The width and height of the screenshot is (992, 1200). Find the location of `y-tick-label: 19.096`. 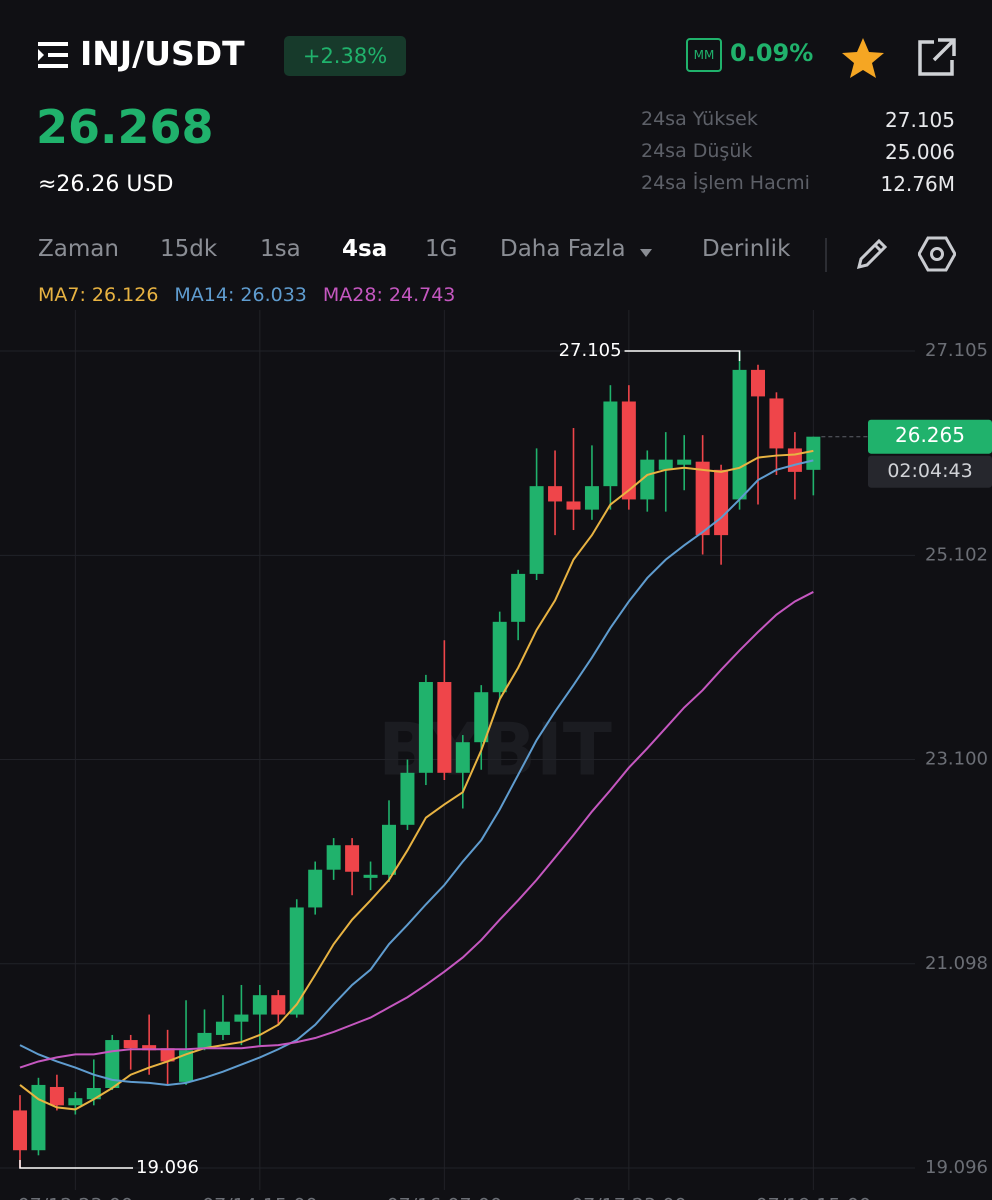

y-tick-label: 19.096 is located at coordinates (956, 1167).